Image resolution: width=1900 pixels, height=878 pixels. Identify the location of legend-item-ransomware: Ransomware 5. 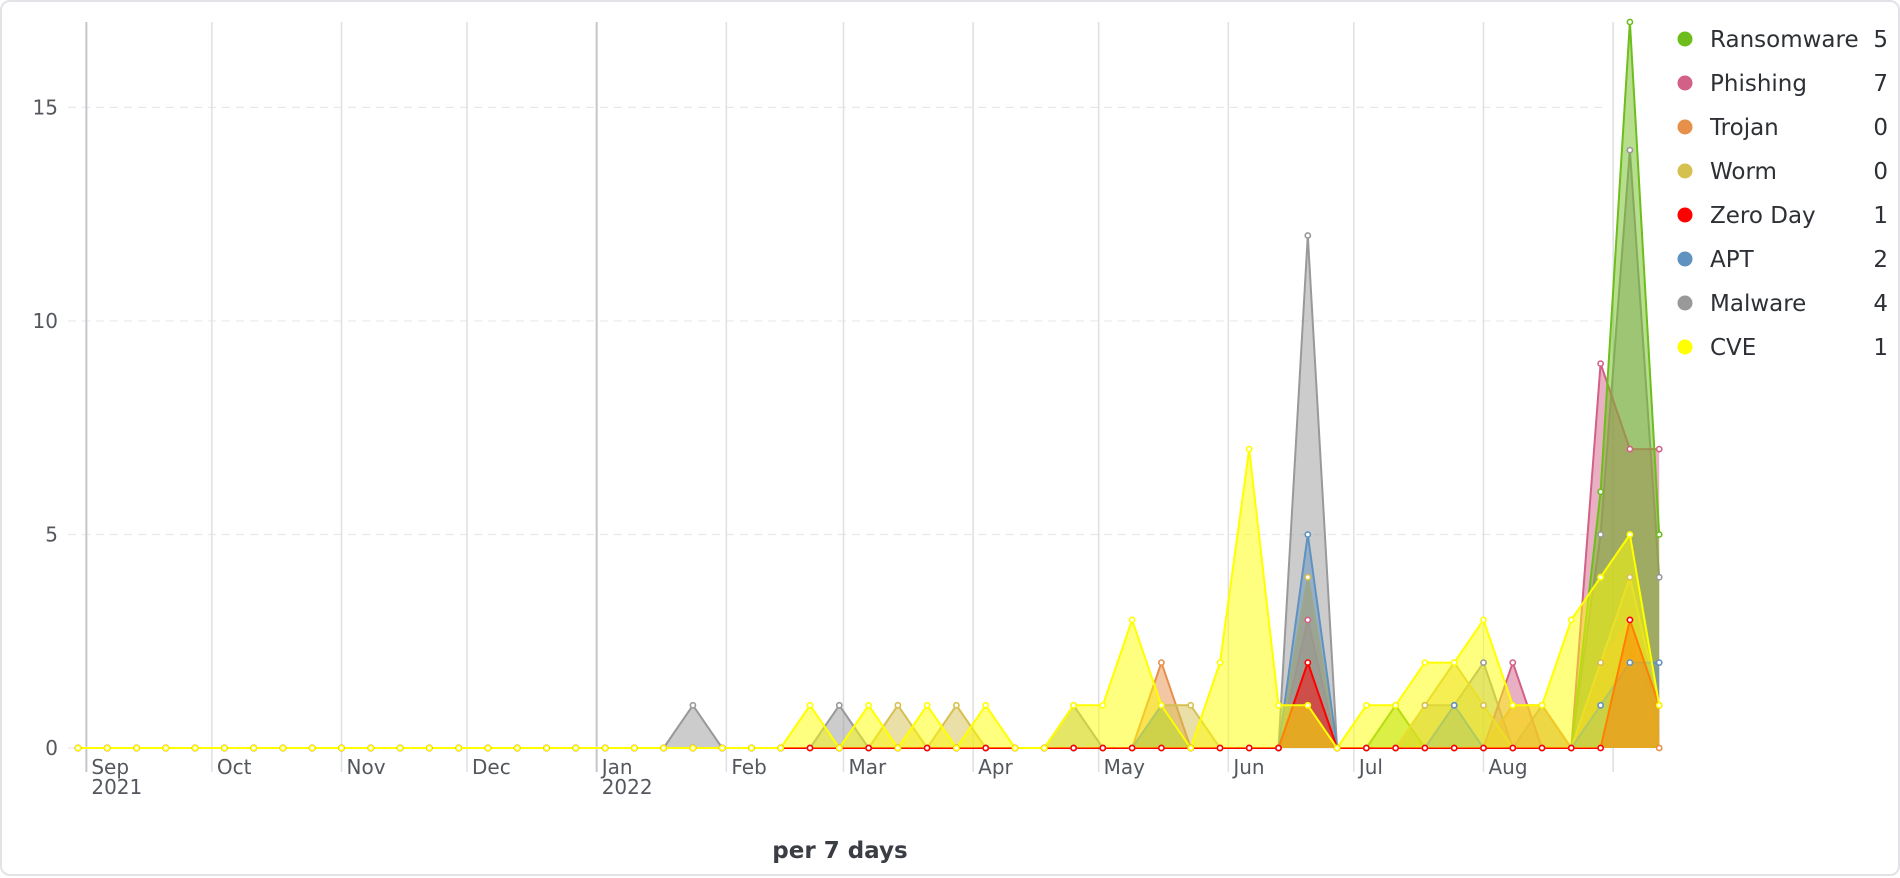
(1783, 40).